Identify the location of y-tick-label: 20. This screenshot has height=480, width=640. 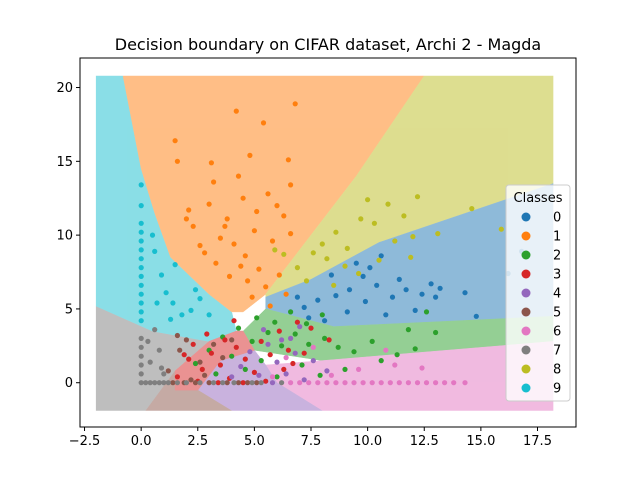
(64, 88).